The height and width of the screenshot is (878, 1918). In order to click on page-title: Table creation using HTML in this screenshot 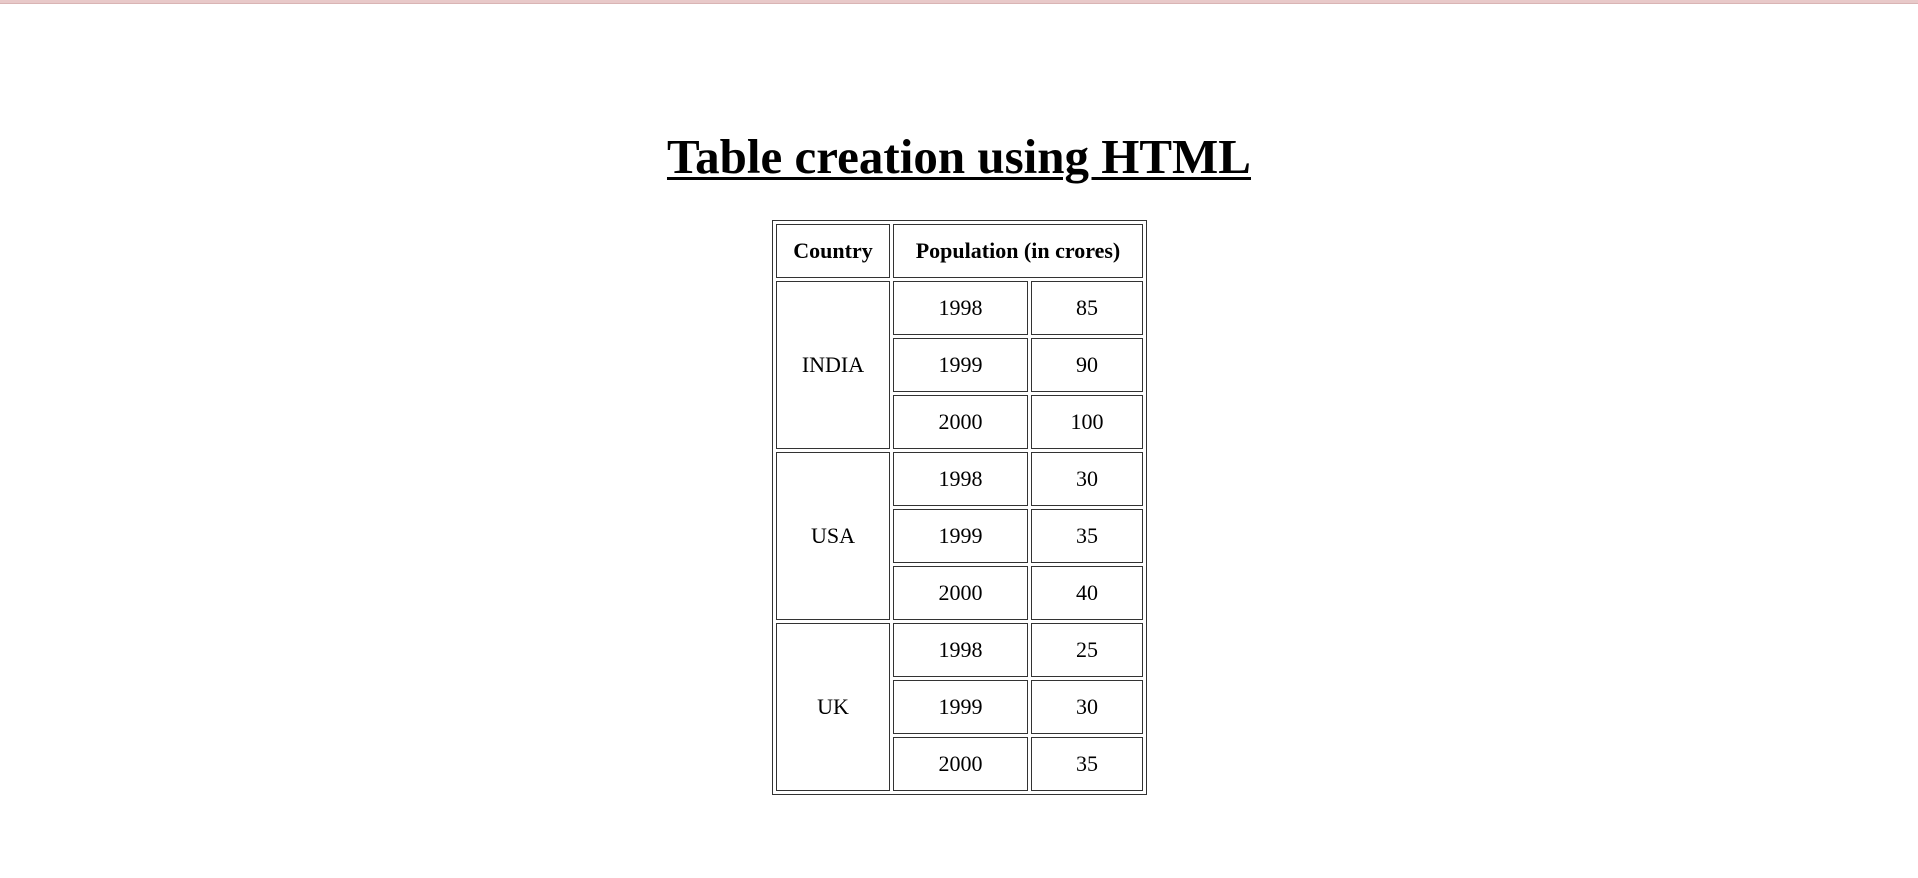, I will do `click(958, 156)`.